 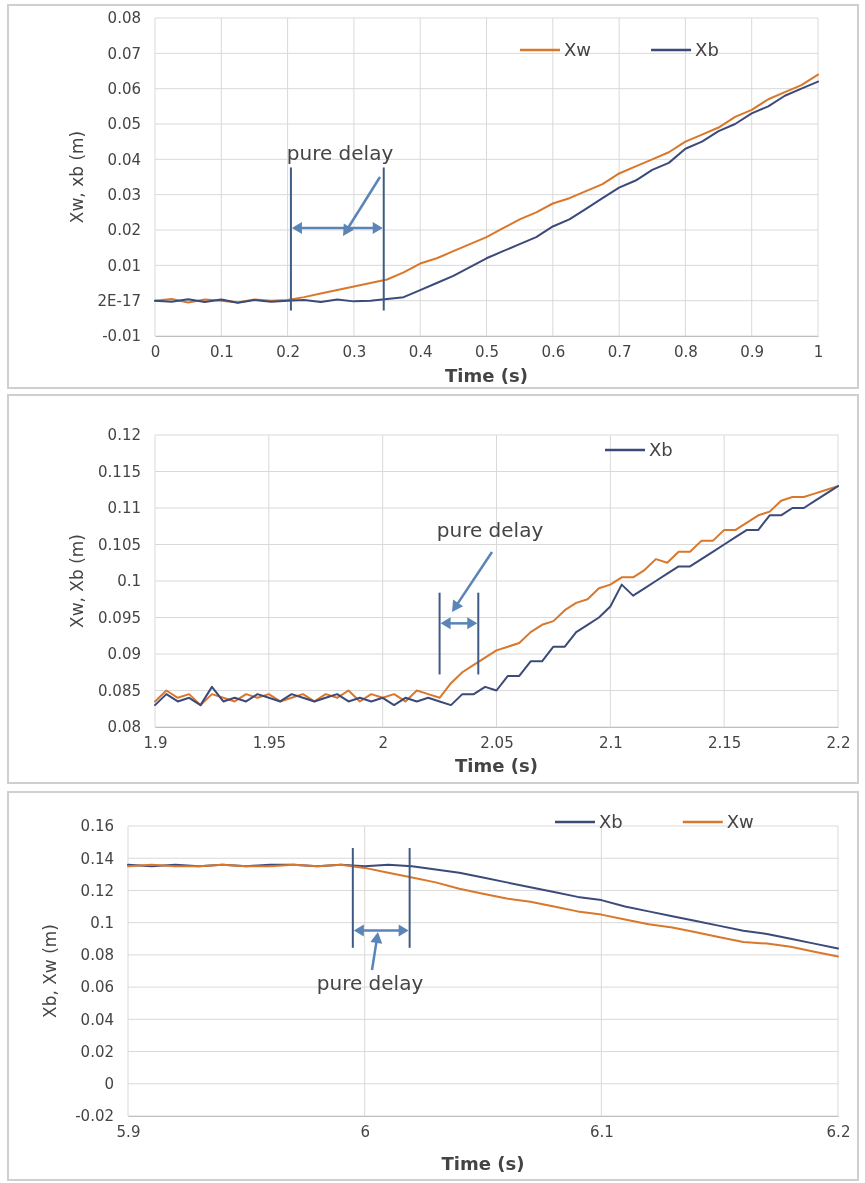 I want to click on x-tick-label: 0.3, so click(x=354, y=351).